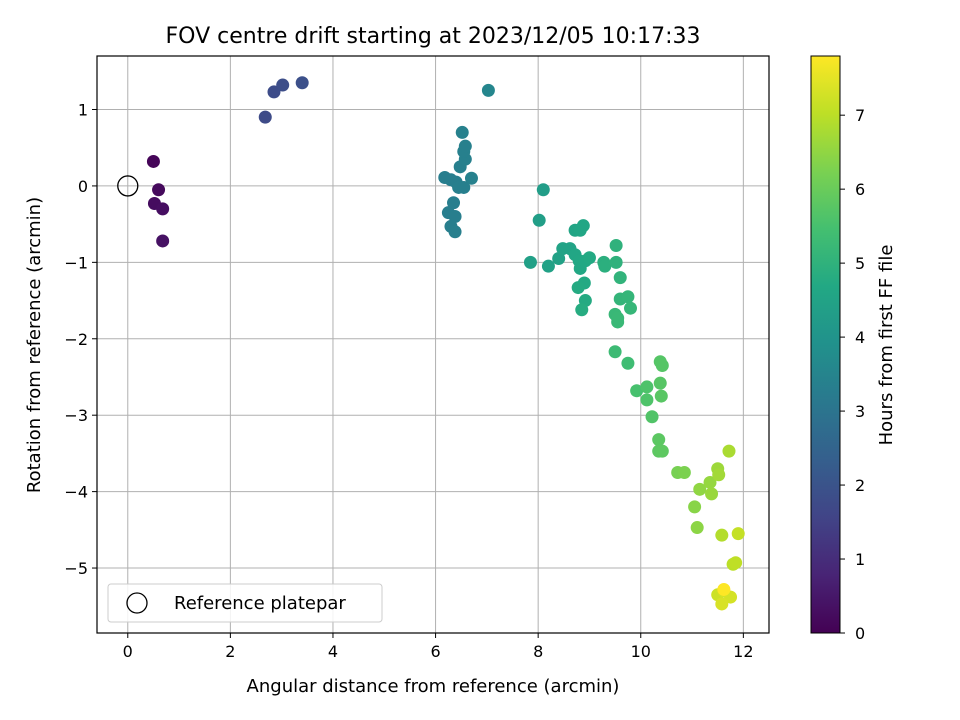  Describe the element at coordinates (860, 411) in the screenshot. I see `colorbar-tick-label: 3` at that location.